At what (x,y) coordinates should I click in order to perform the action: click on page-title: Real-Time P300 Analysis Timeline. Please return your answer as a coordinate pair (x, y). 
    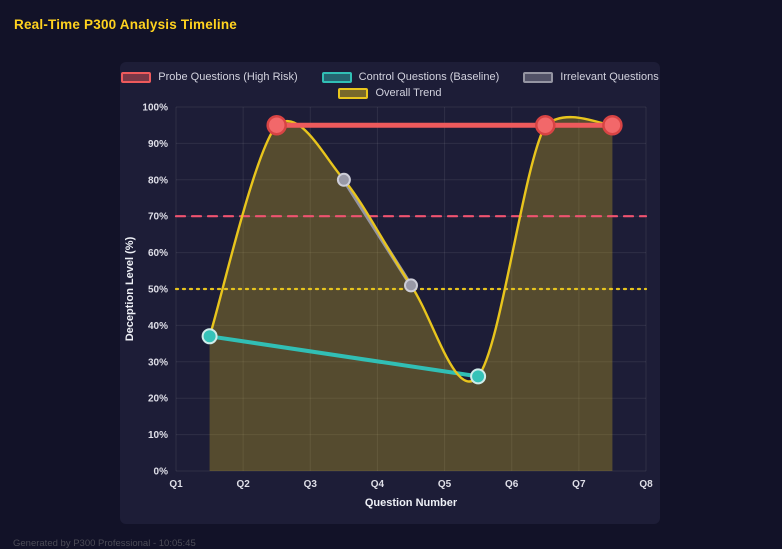
    Looking at the image, I should click on (126, 24).